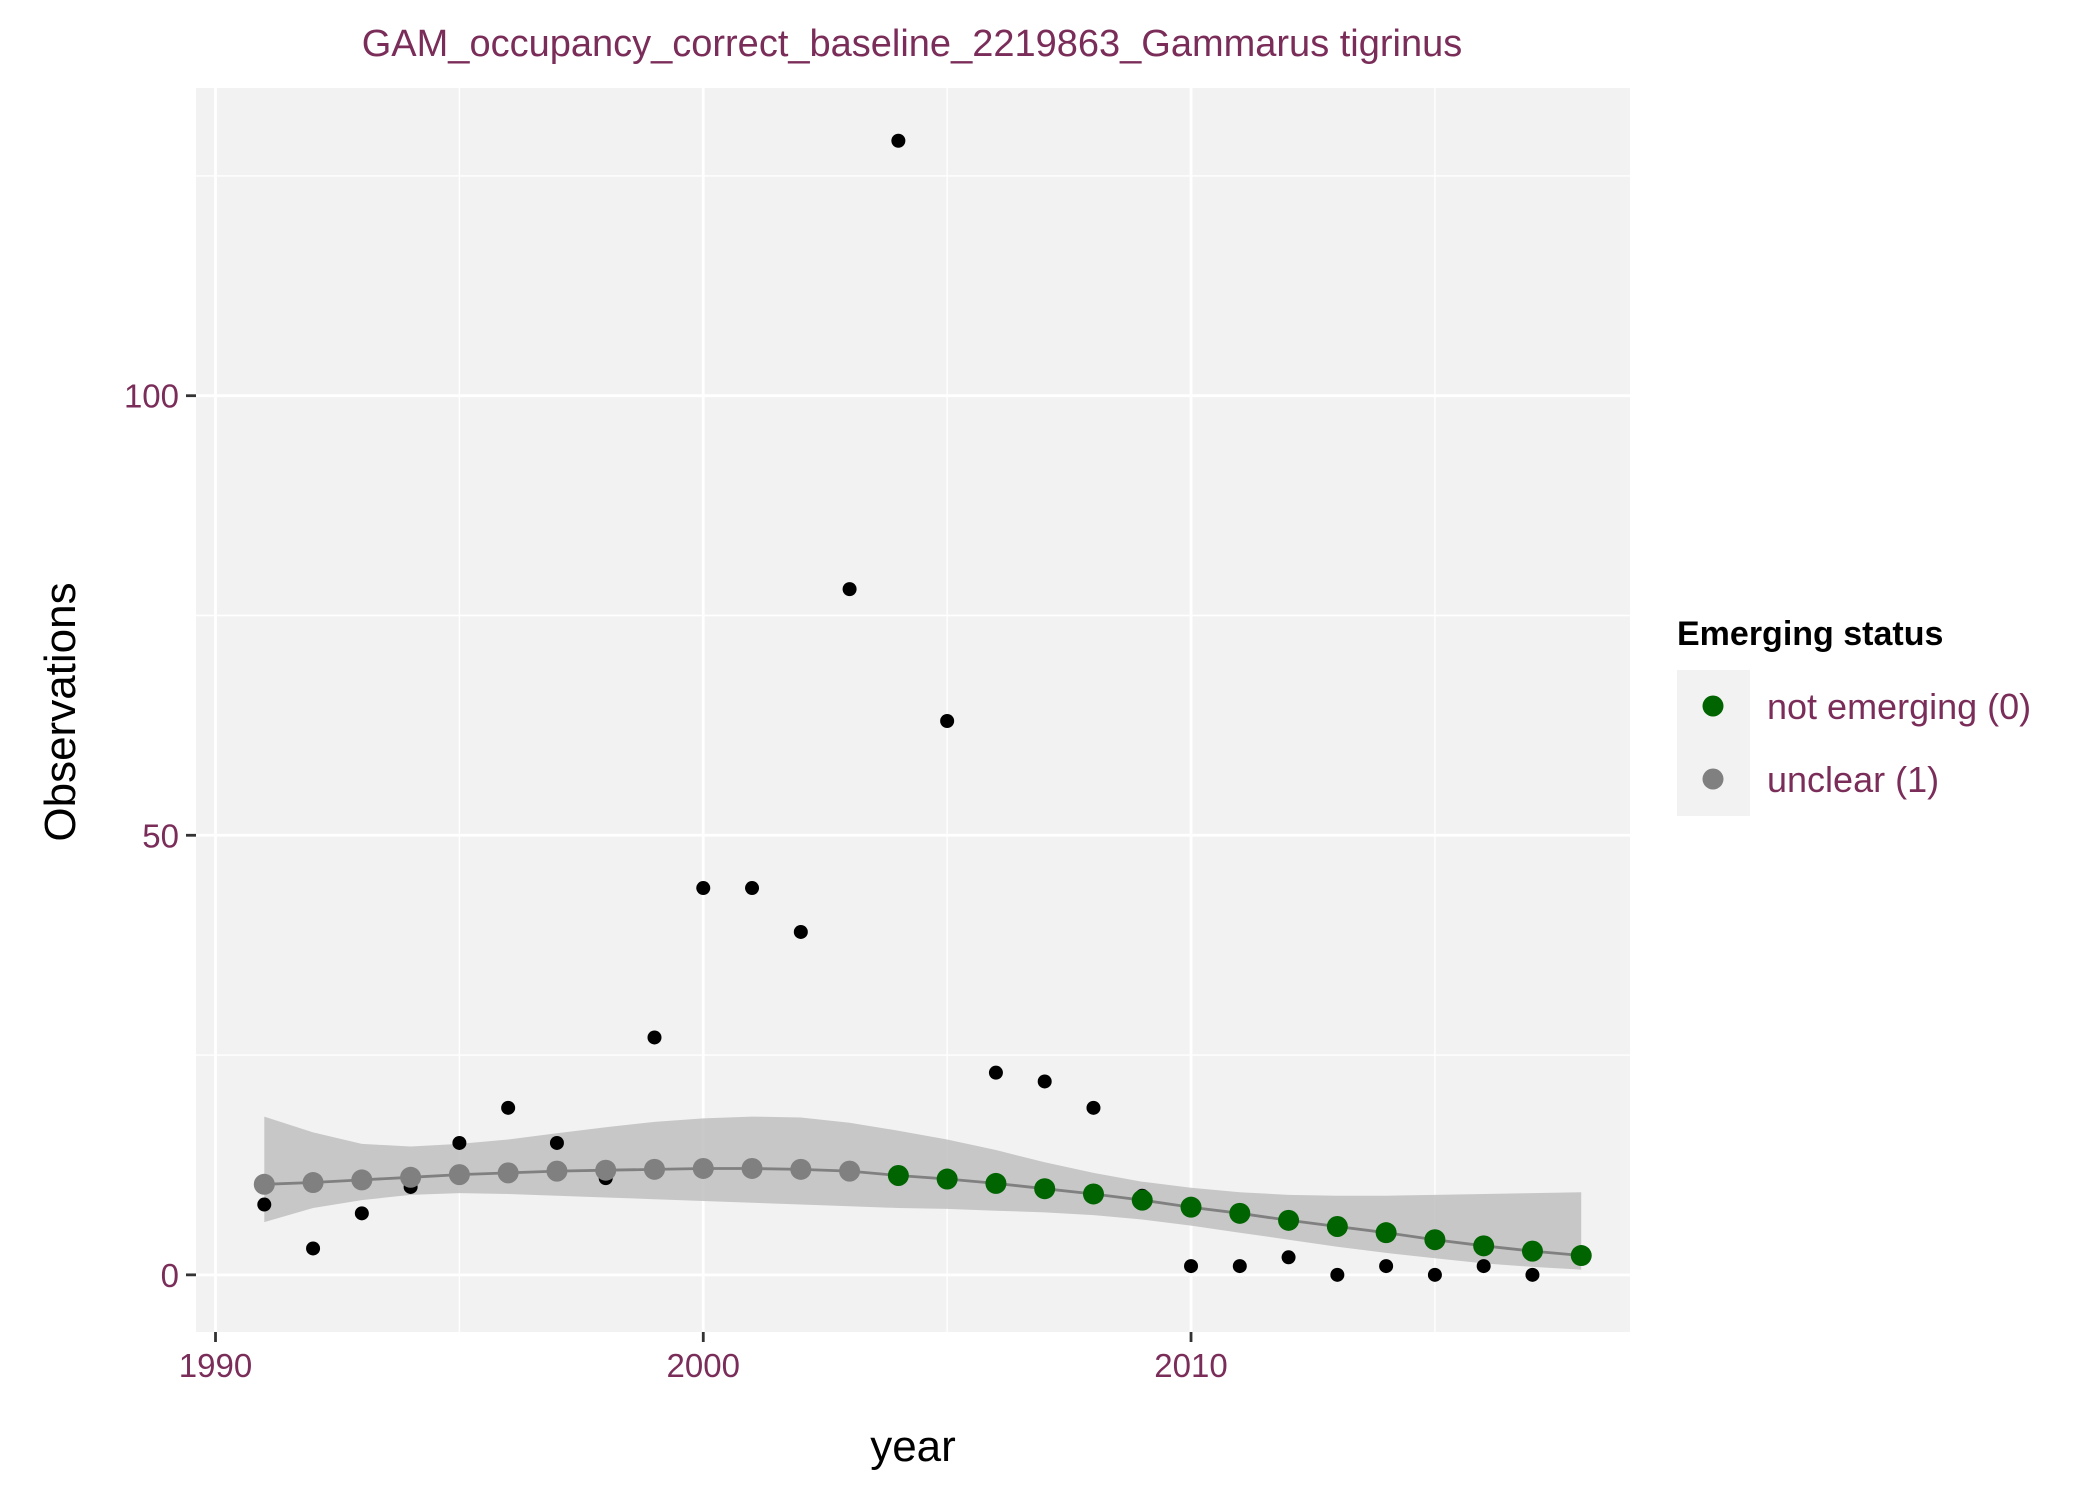  I want to click on confidence-ribbon-layer, so click(923, 1193).